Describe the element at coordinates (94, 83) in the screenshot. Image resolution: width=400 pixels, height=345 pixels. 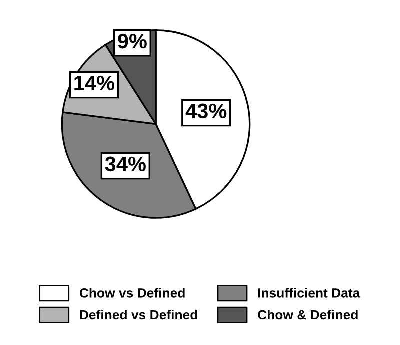
I see `data-label: 14%` at that location.